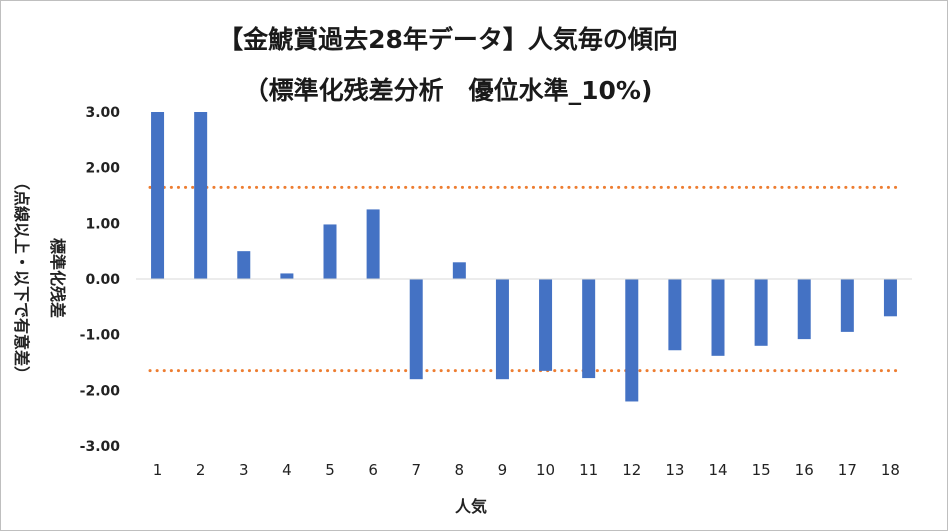 The height and width of the screenshot is (531, 948). What do you see at coordinates (373, 470) in the screenshot?
I see `x-tick-label: 6` at bounding box center [373, 470].